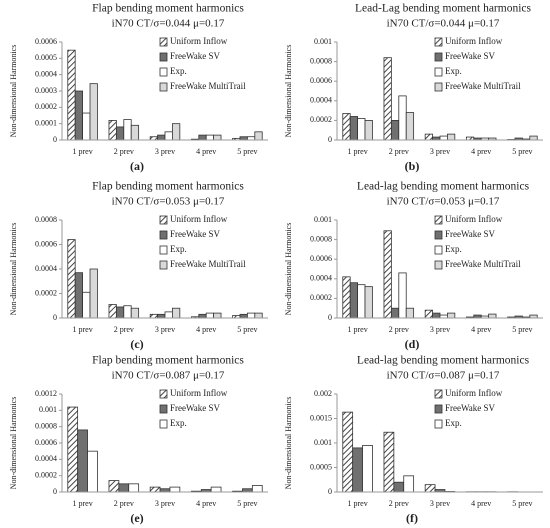 This screenshot has width=550, height=528. Describe the element at coordinates (321, 278) in the screenshot. I see `y-tick-label: 0.0004` at that location.